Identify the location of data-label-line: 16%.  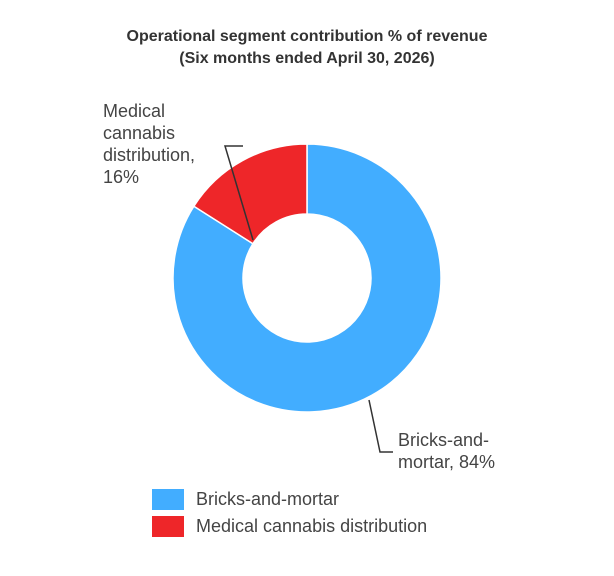
(121, 177).